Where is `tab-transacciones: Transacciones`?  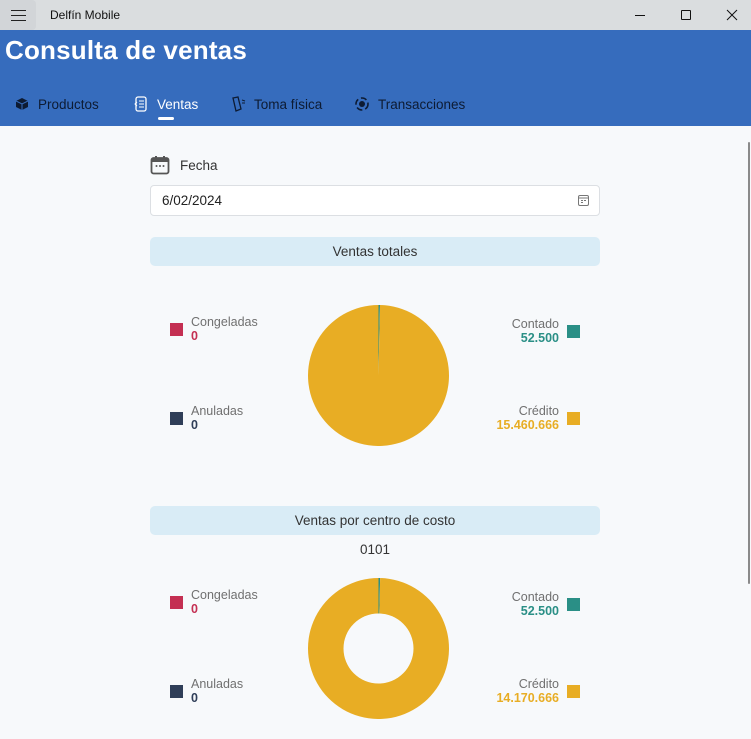
tab-transacciones: Transacciones is located at coordinates (409, 104).